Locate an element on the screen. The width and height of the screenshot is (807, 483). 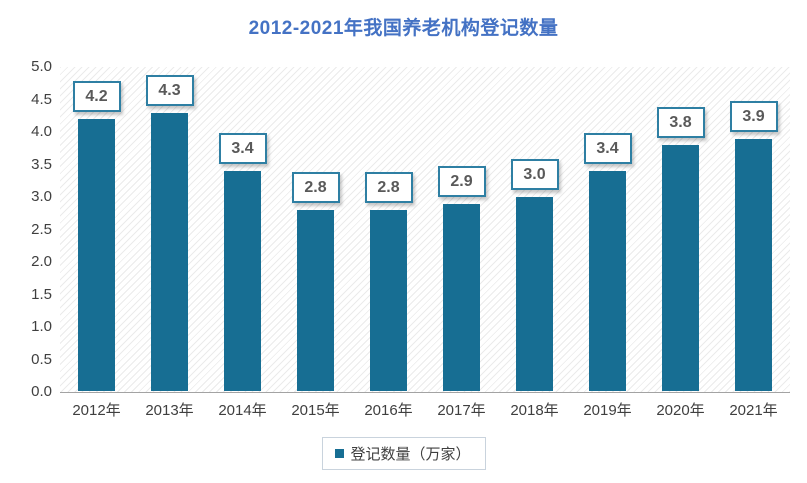
y-tick-label: 3.5 is located at coordinates (41, 164).